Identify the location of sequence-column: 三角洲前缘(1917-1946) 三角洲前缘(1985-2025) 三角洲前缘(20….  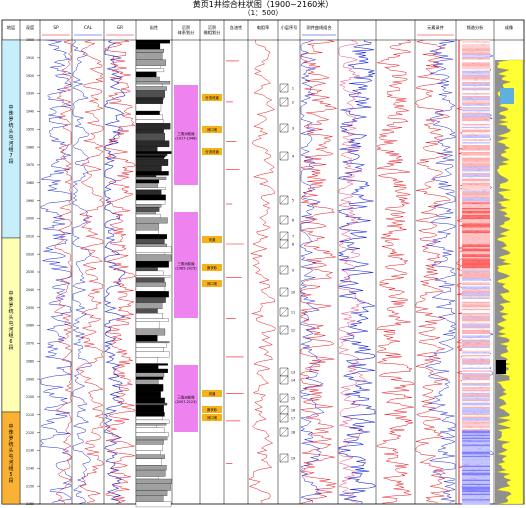
(186, 258).